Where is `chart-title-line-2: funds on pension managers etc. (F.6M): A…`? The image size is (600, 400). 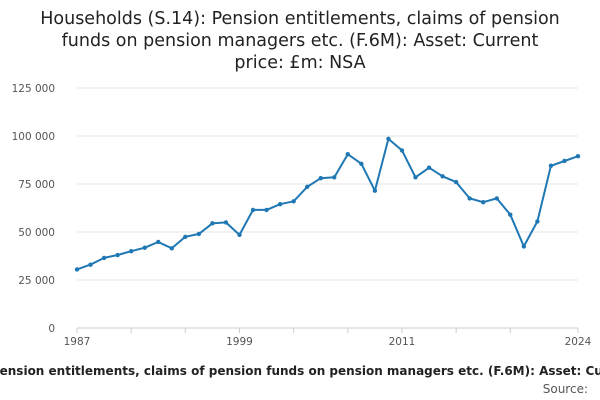 chart-title-line-2: funds on pension managers etc. (F.6M): A… is located at coordinates (300, 41).